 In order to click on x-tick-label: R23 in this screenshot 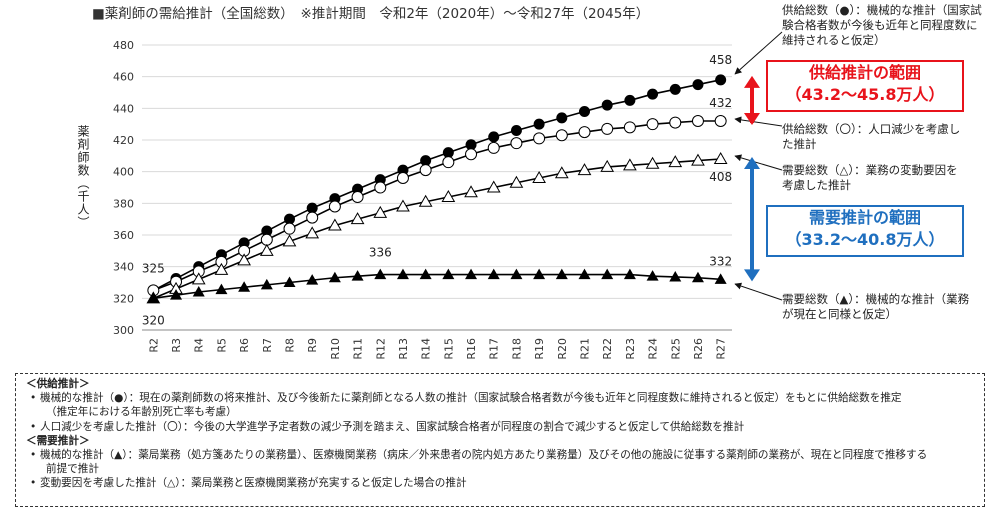, I will do `click(630, 349)`.